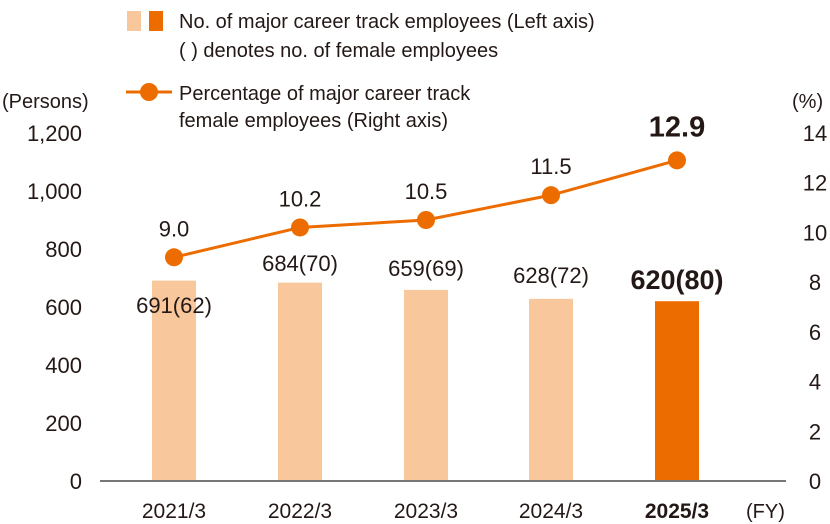 The height and width of the screenshot is (524, 830). Describe the element at coordinates (76, 481) in the screenshot. I see `left-tick-label: 0` at that location.